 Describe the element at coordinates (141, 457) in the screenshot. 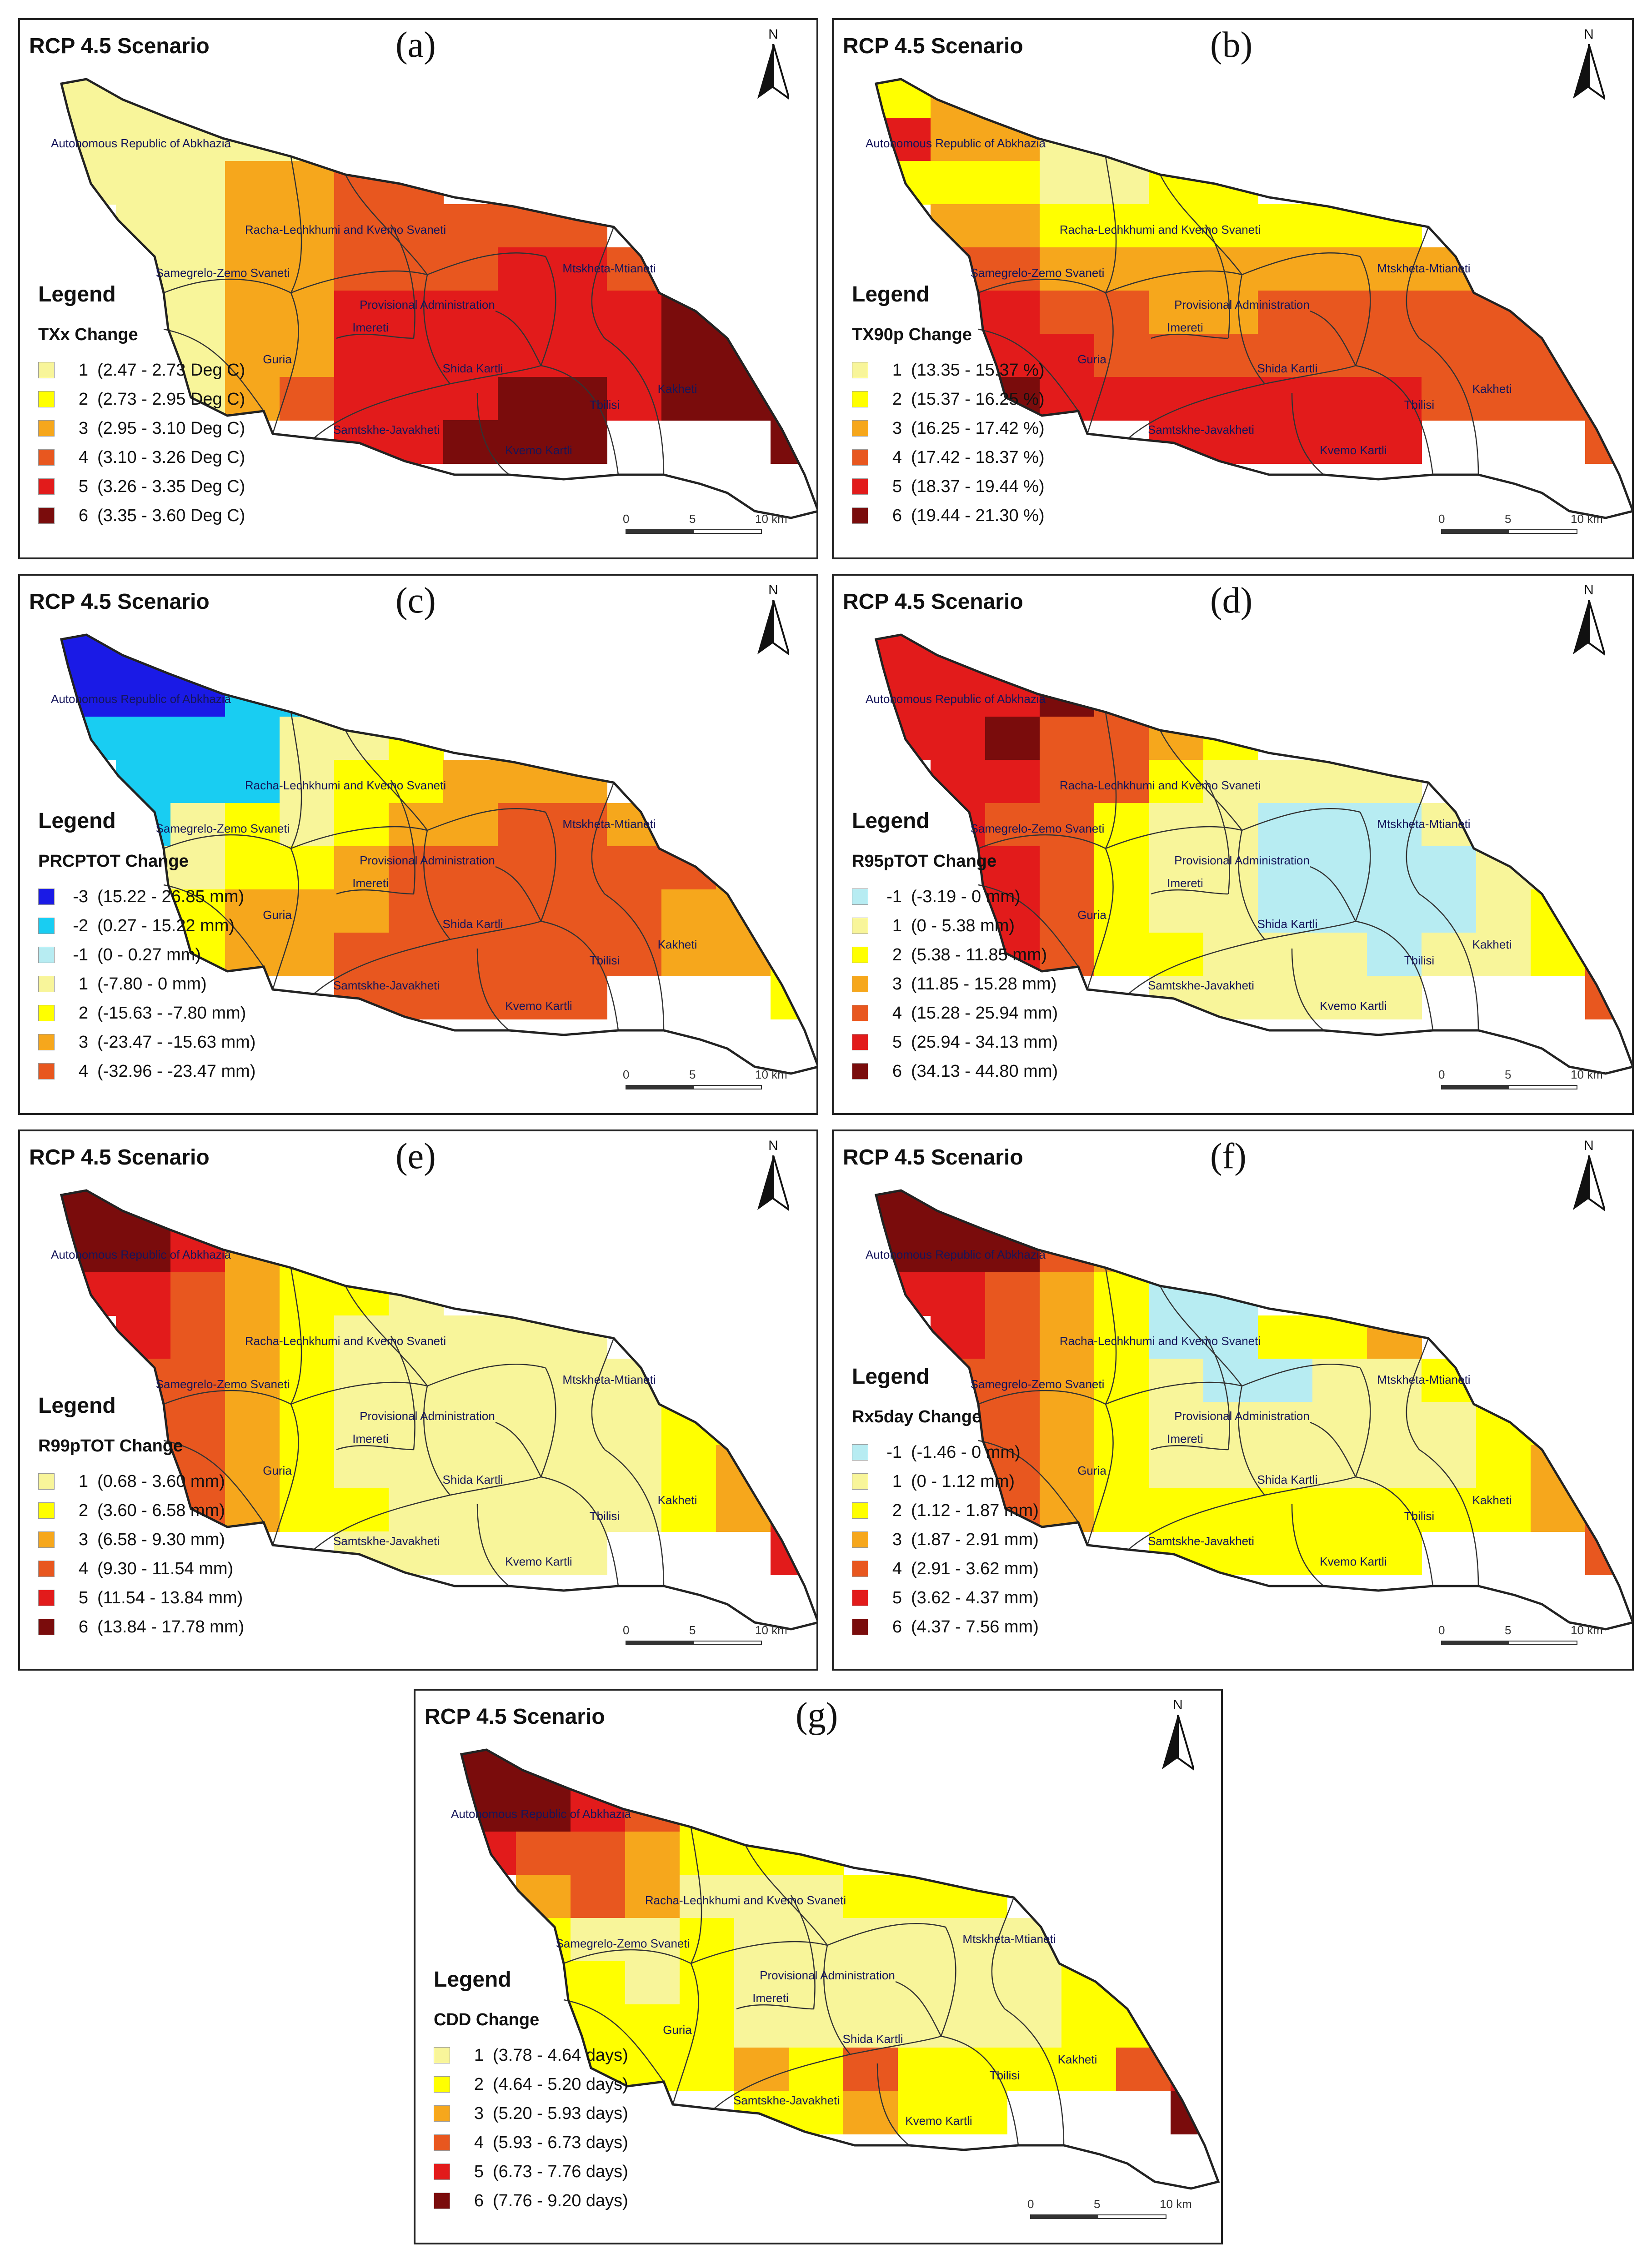

I see `legend-item: 4 (3.10 - 3.26 Deg C)` at that location.